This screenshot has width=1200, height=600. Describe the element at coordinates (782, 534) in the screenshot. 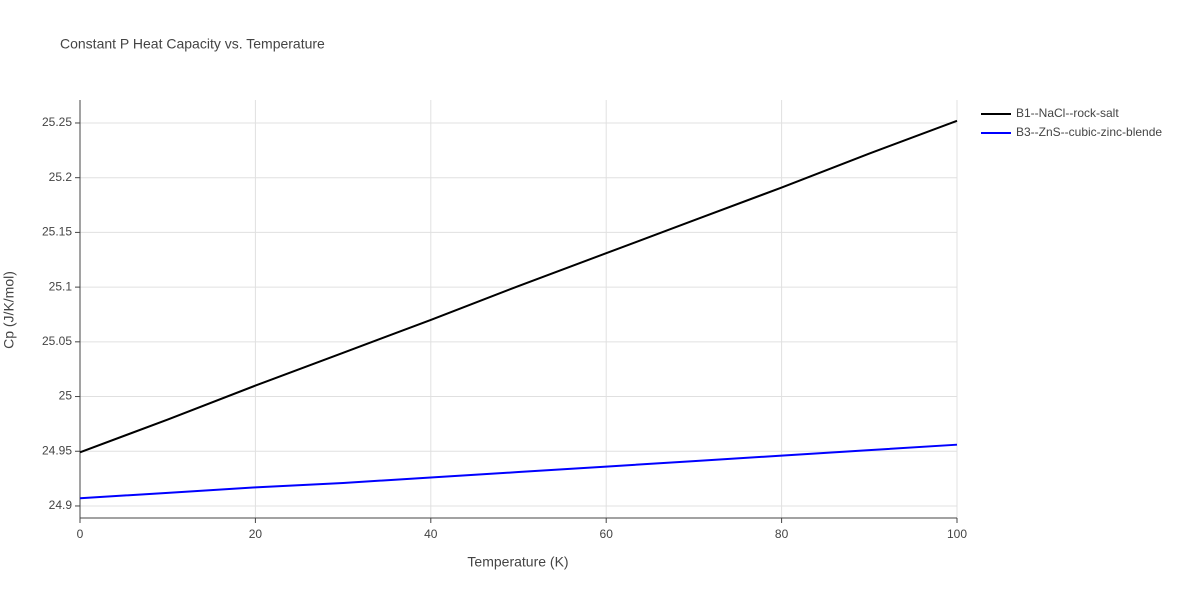

I see `x-tick-label: 80` at that location.